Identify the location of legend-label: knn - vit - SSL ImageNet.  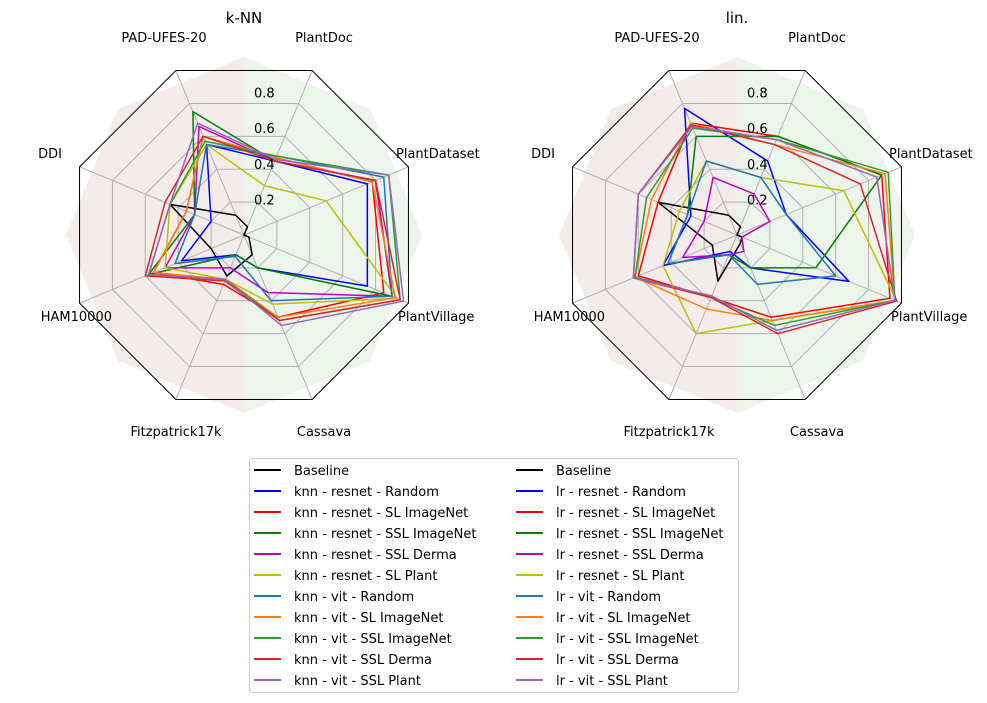
(373, 639).